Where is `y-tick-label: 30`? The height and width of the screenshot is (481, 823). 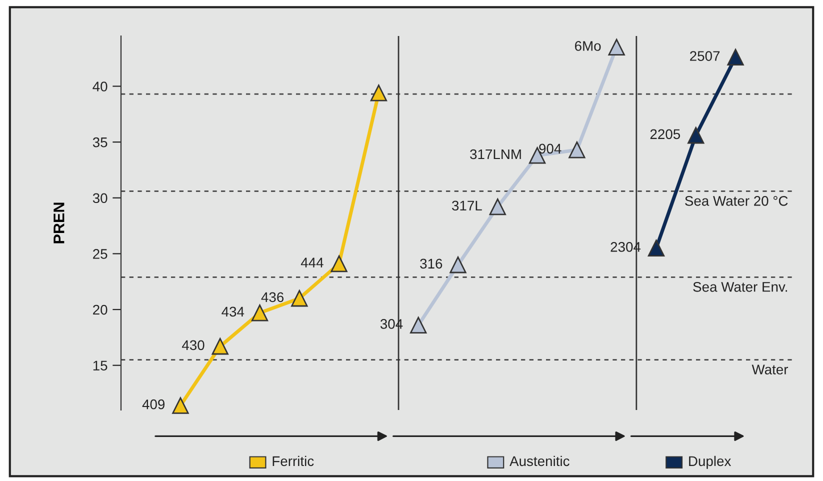 y-tick-label: 30 is located at coordinates (100, 198).